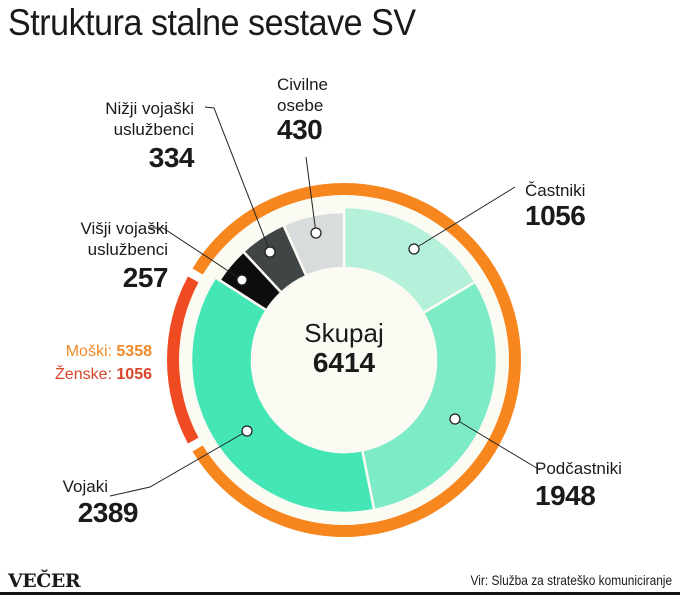  Describe the element at coordinates (302, 95) in the screenshot. I see `label-civilne: Civilne osebe` at that location.